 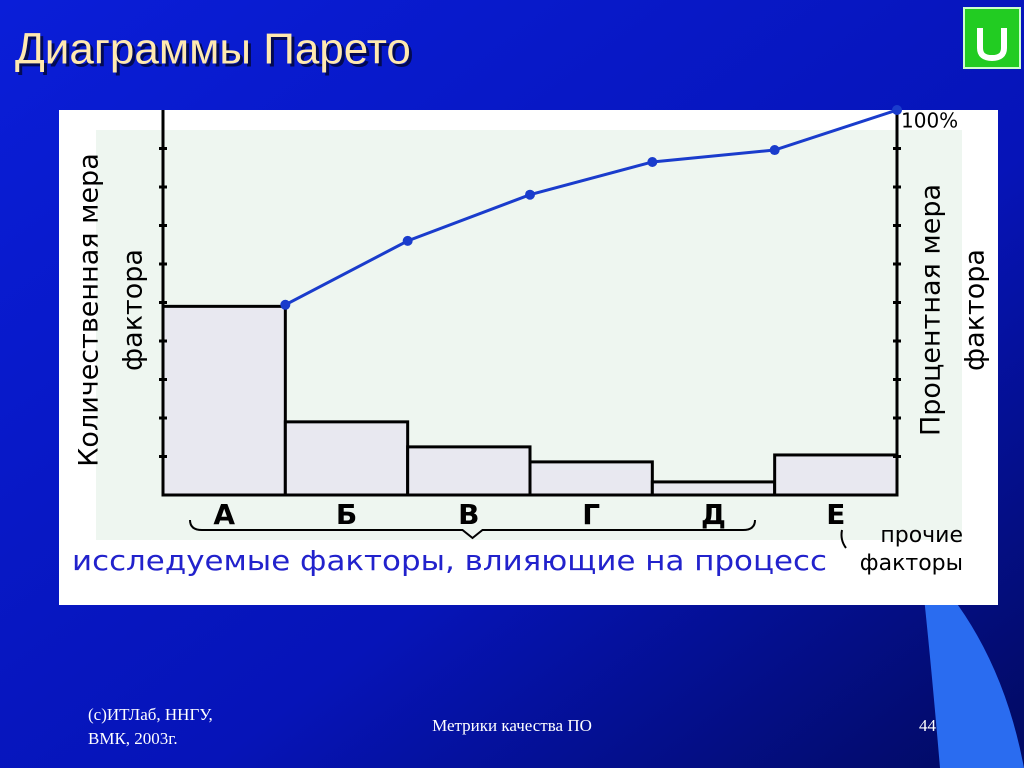 I want to click on x-tick-label: Д, so click(x=713, y=514).